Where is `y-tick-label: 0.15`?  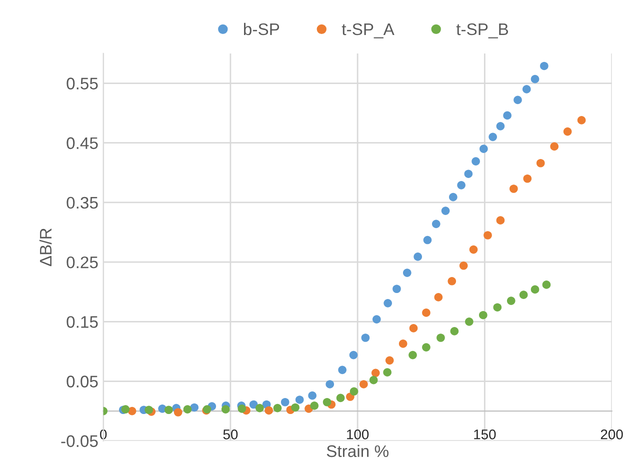 y-tick-label: 0.15 is located at coordinates (82, 322).